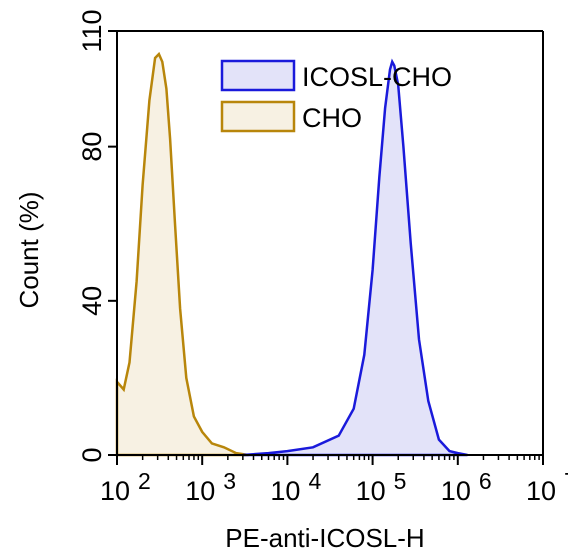 This screenshot has height=554, width=568. Describe the element at coordinates (336, 96) in the screenshot. I see `legend: ICOSL-CHO CHO` at that location.